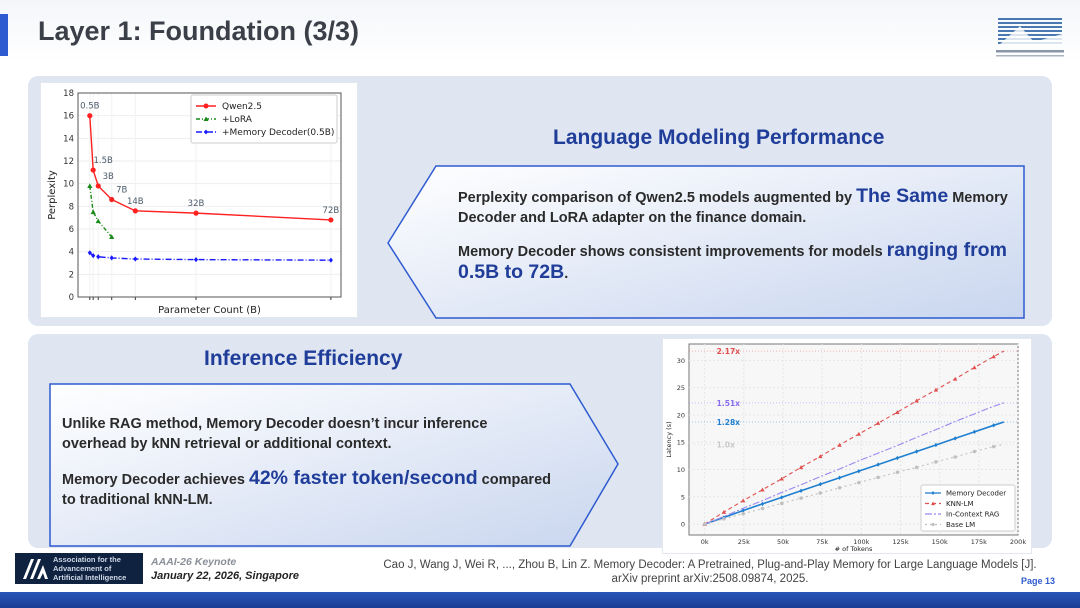  What do you see at coordinates (71, 253) in the screenshot?
I see `y-tick-label: 4` at bounding box center [71, 253].